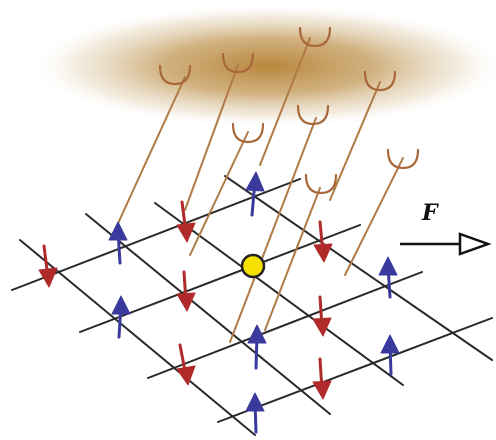 This screenshot has height=440, width=496. I want to click on force-arrow-icon, so click(446, 244).